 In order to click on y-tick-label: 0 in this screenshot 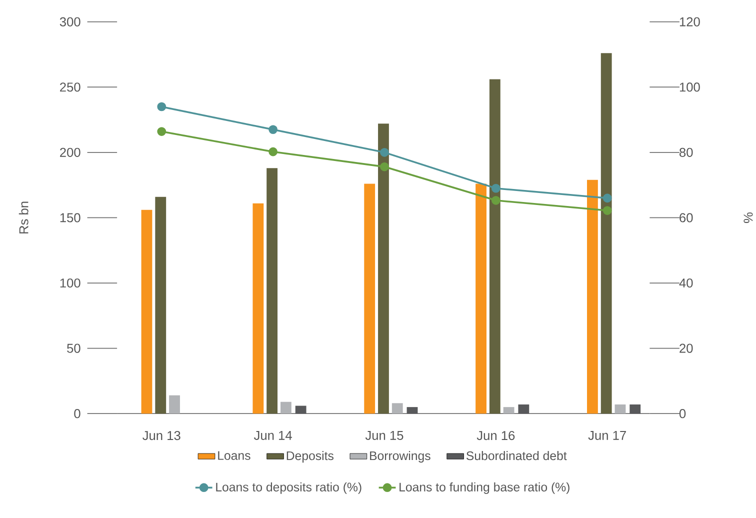, I will do `click(77, 413)`.